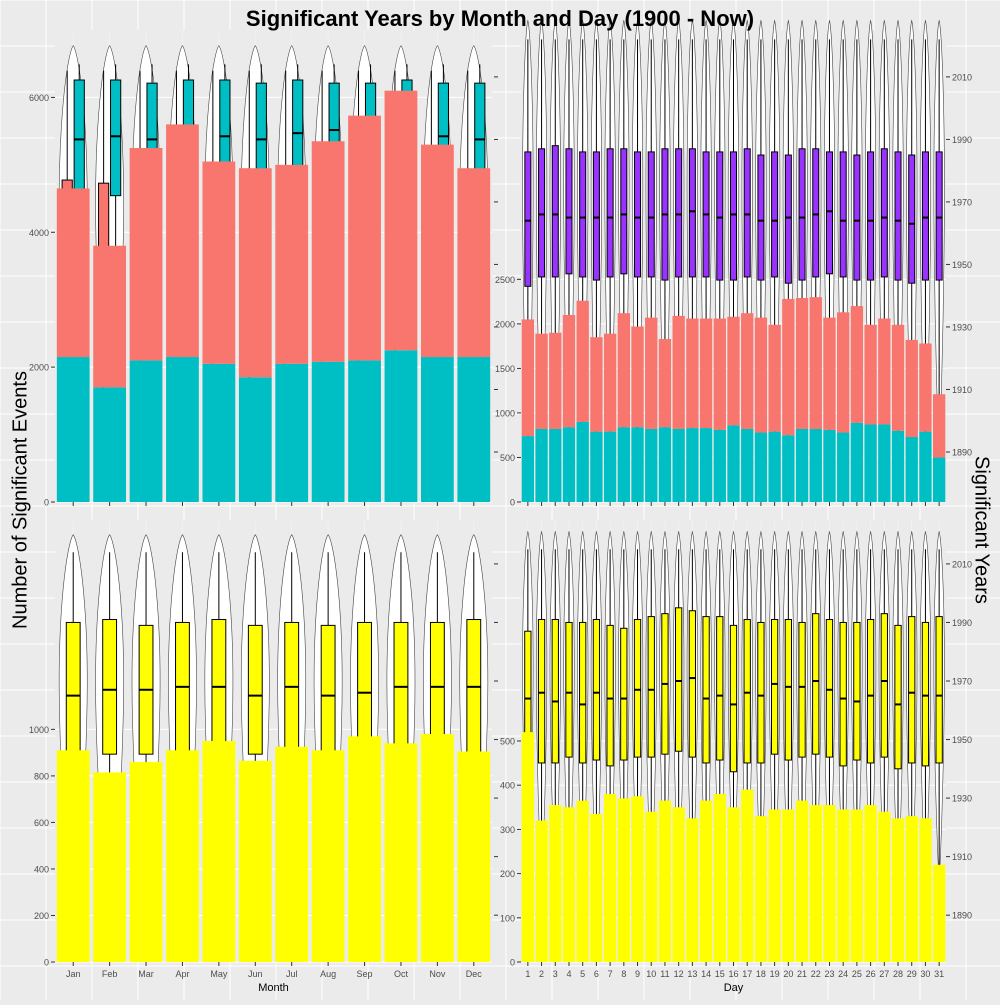 The width and height of the screenshot is (1000, 1005). What do you see at coordinates (962, 140) in the screenshot?
I see `right-y-tick-label: 1990` at bounding box center [962, 140].